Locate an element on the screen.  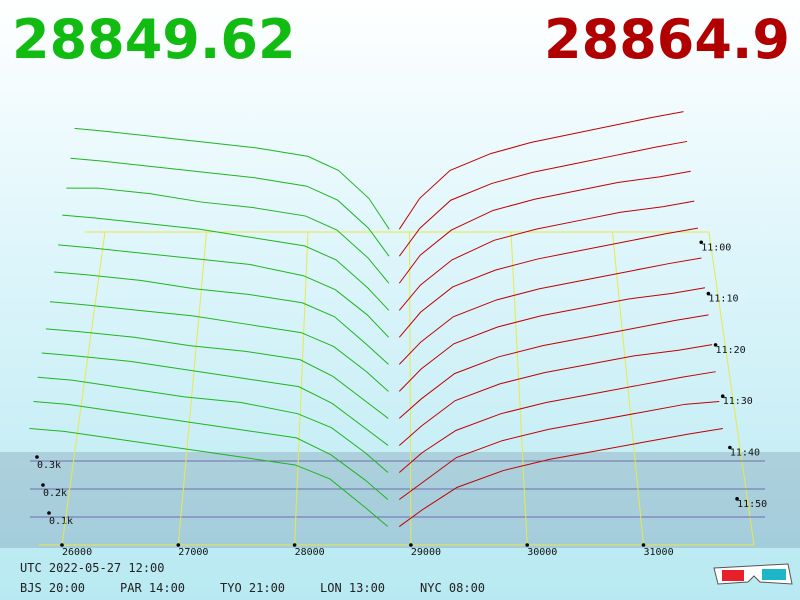
3d-glasses-icon is located at coordinates (753, 574).